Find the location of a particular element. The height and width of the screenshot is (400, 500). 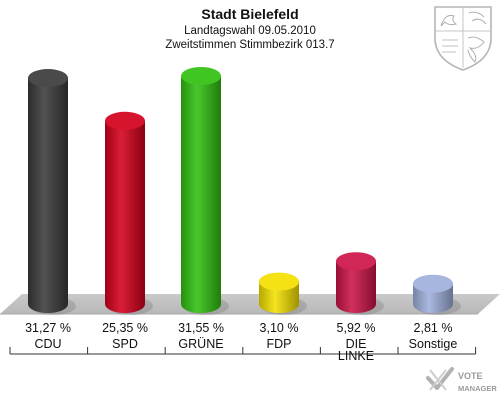

category-label: DIE is located at coordinates (356, 344).